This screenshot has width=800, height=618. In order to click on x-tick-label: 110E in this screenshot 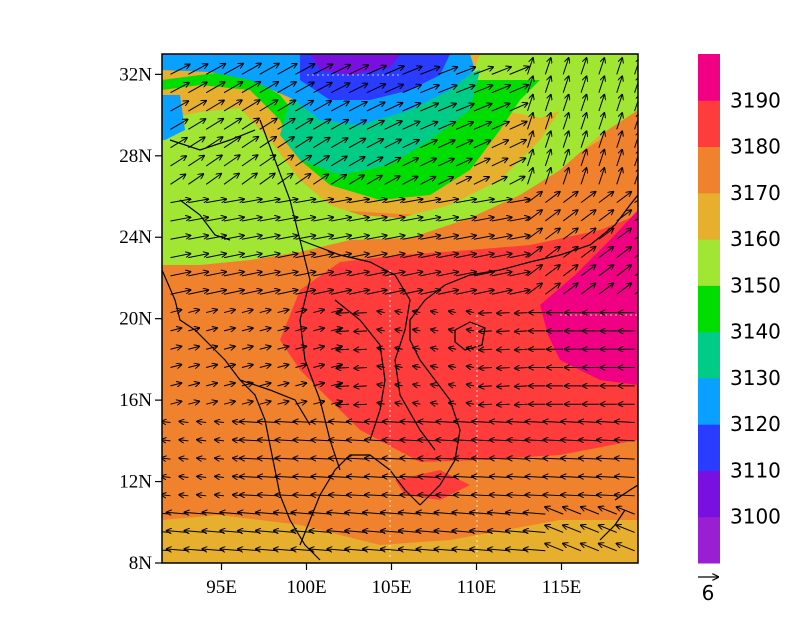, I will do `click(476, 587)`.